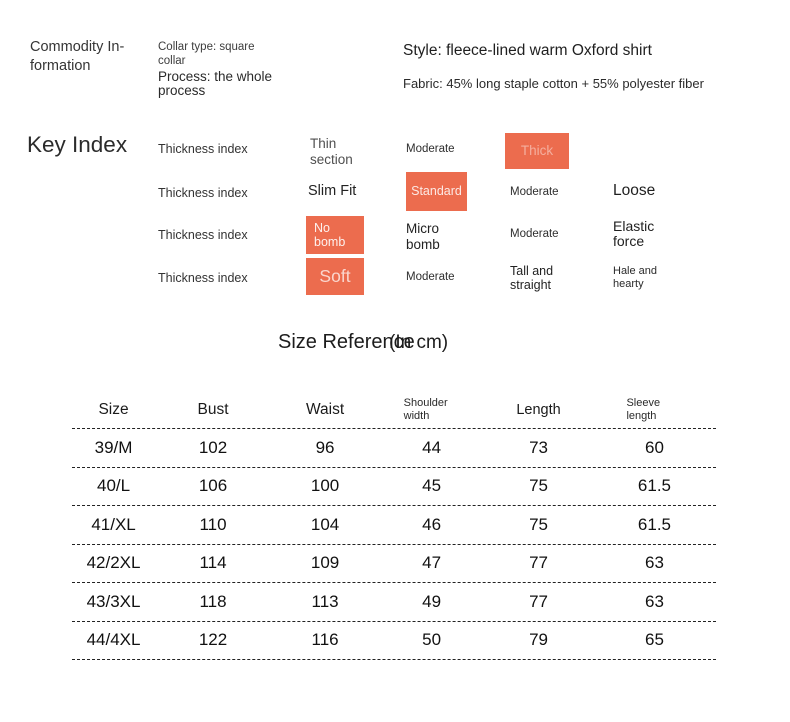 This screenshot has width=790, height=722. Describe the element at coordinates (537, 151) in the screenshot. I see `thick-highlight-chip: Thick` at that location.